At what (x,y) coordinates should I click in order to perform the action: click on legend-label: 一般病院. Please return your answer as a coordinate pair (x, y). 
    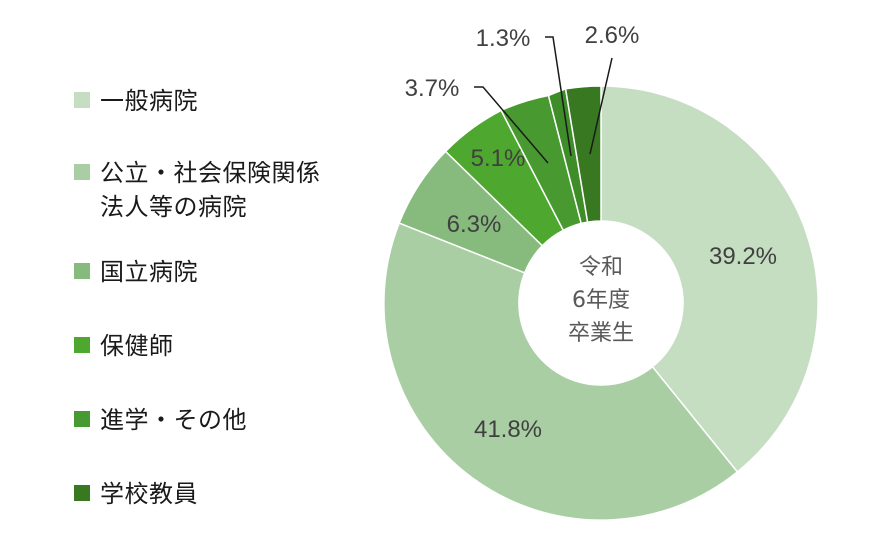
    Looking at the image, I should click on (149, 101).